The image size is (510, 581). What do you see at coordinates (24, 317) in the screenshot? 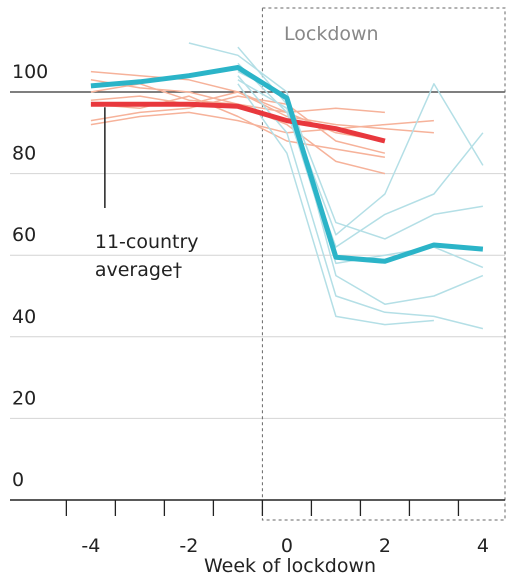
I see `y-tick-label: 40` at bounding box center [24, 317].